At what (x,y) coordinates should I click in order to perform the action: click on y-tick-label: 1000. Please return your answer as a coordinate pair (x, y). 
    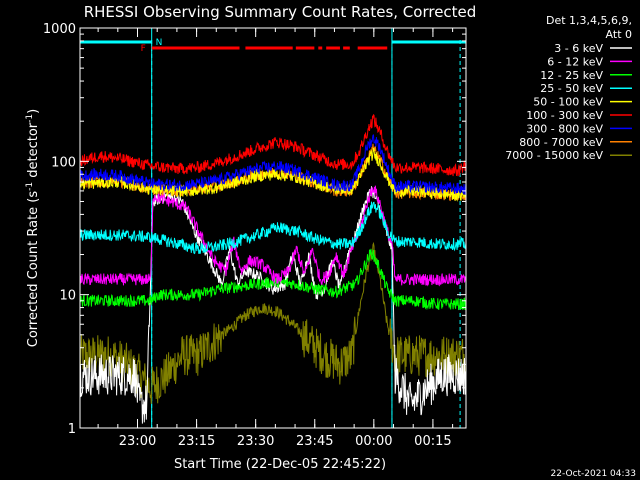
    Looking at the image, I should click on (59, 29).